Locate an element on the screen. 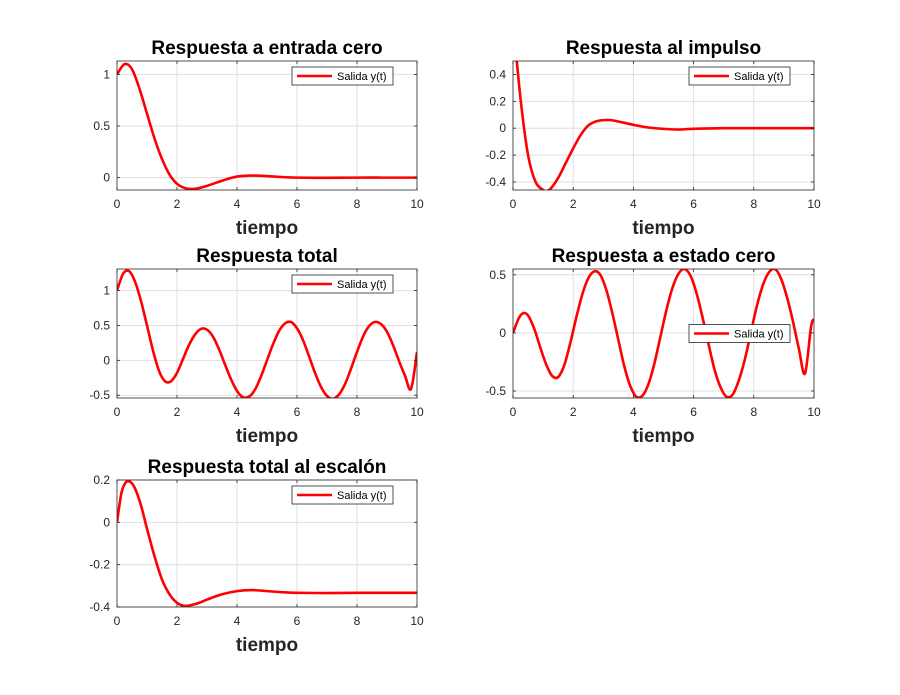 The image size is (900, 695). chart-title: Respuesta a entrada cero is located at coordinates (266, 48).